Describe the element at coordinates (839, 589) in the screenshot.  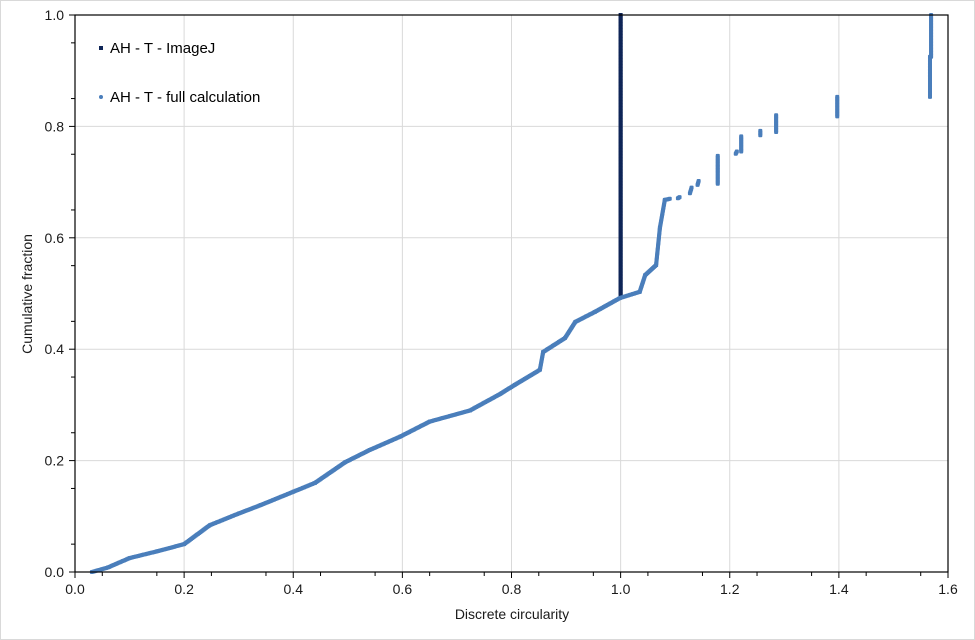
I see `x-tick-label: 1.4` at that location.